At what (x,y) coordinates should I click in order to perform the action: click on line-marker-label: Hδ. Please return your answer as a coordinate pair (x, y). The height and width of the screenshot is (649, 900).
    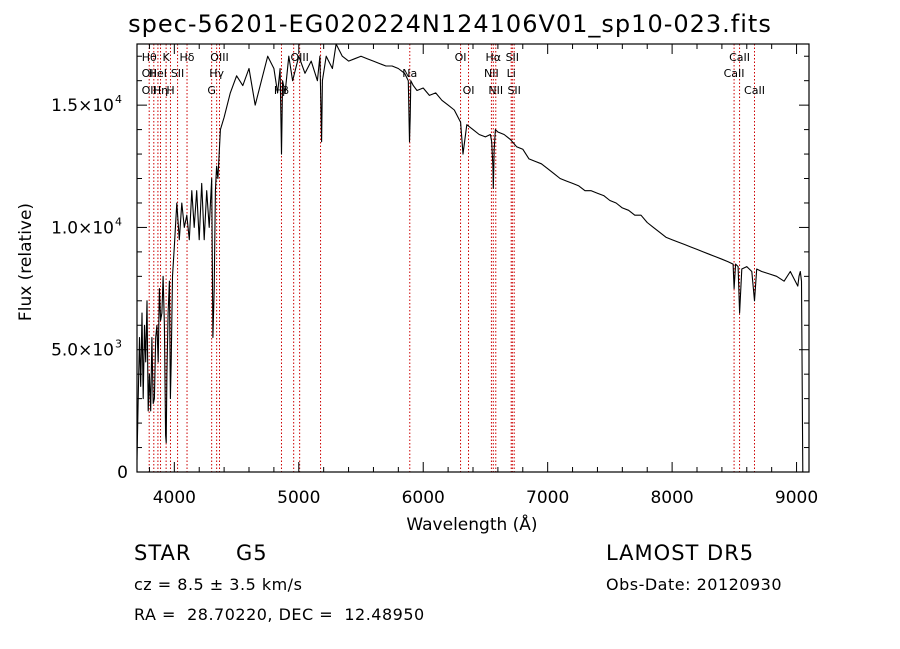
    Looking at the image, I should click on (187, 57).